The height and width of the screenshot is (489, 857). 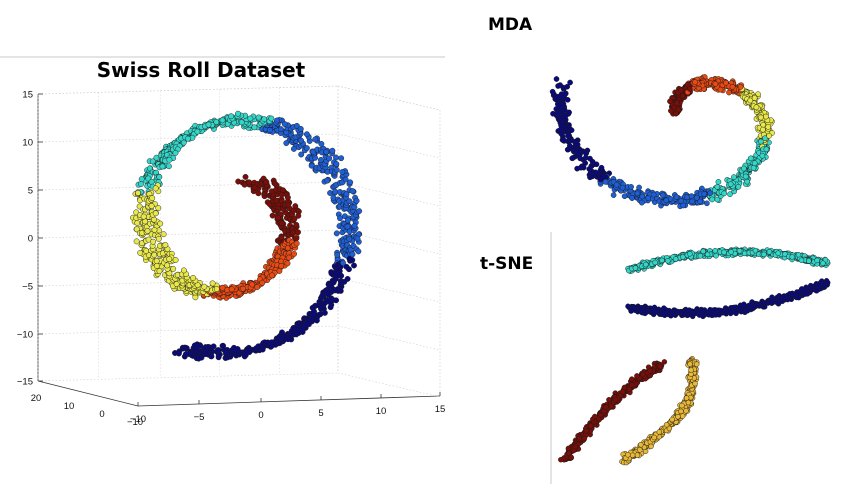 I want to click on y-tick-label: 10, so click(x=69, y=406).